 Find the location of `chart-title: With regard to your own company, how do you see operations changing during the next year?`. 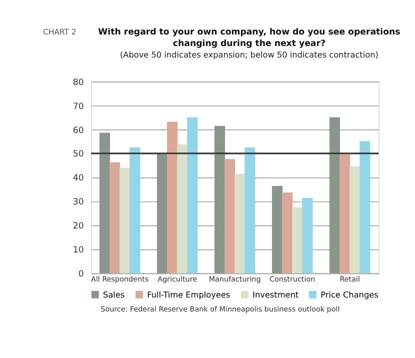

chart-title: With regard to your own company, how do you see operations changing during the next year? is located at coordinates (249, 39).